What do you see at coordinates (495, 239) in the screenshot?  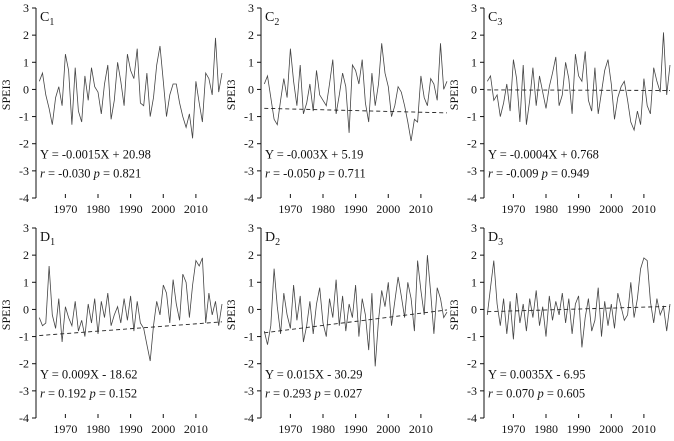 I see `panel-label: D3` at bounding box center [495, 239].